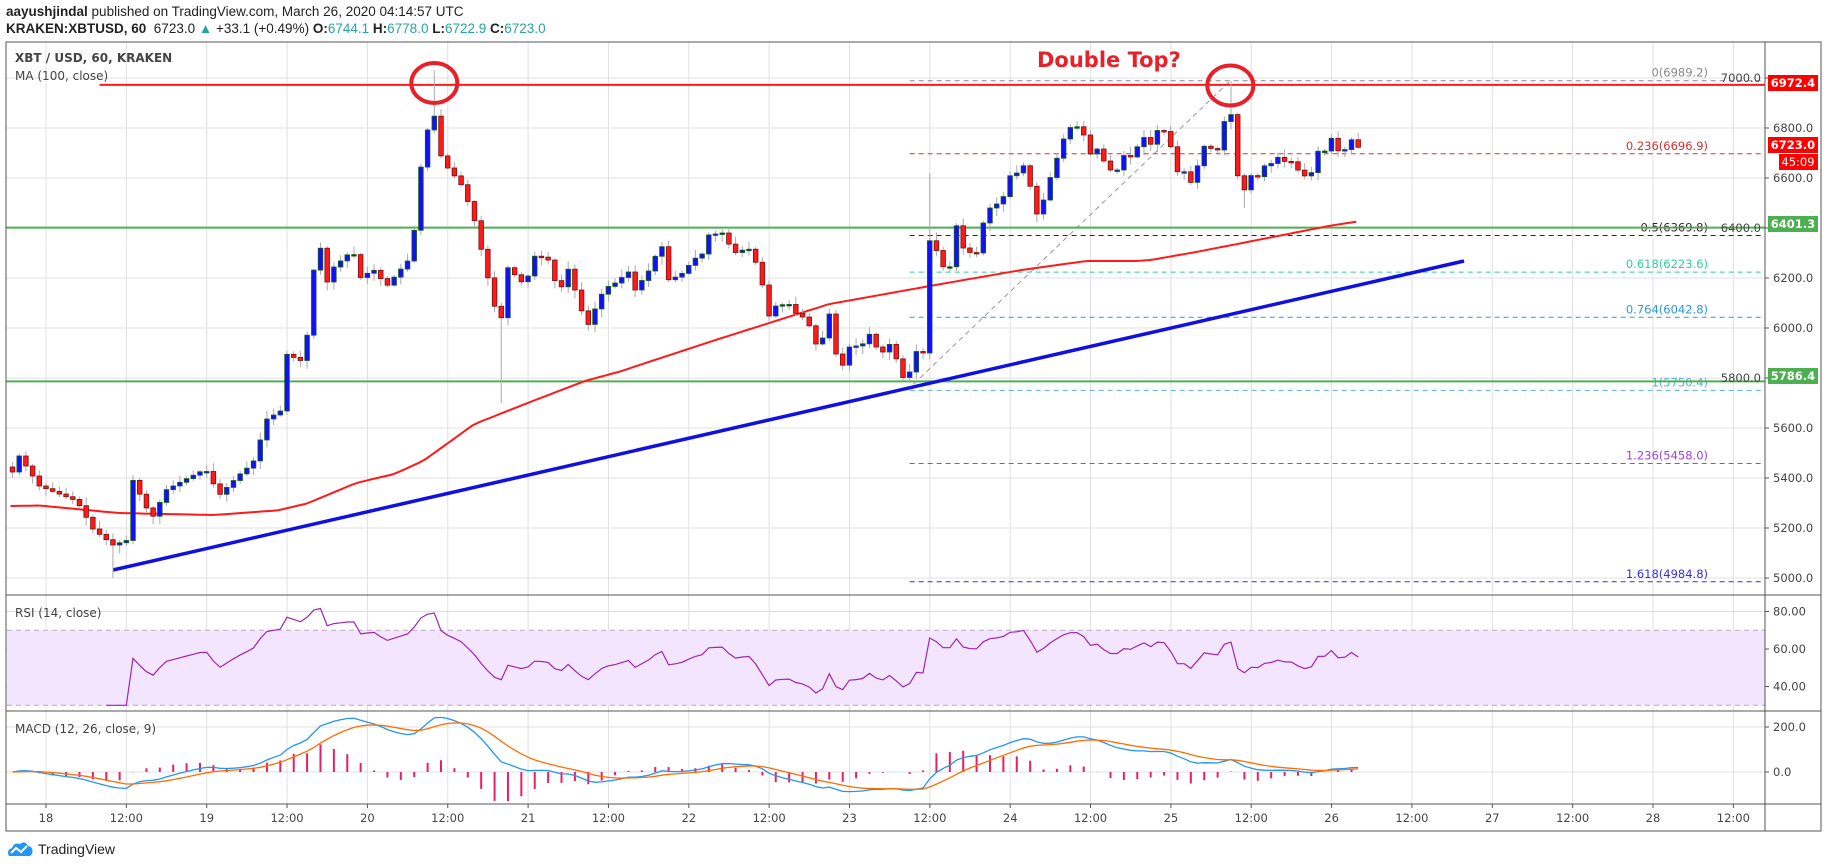 Image resolution: width=1828 pixels, height=868 pixels. Describe the element at coordinates (1492, 818) in the screenshot. I see `time-tick-label: 27` at that location.